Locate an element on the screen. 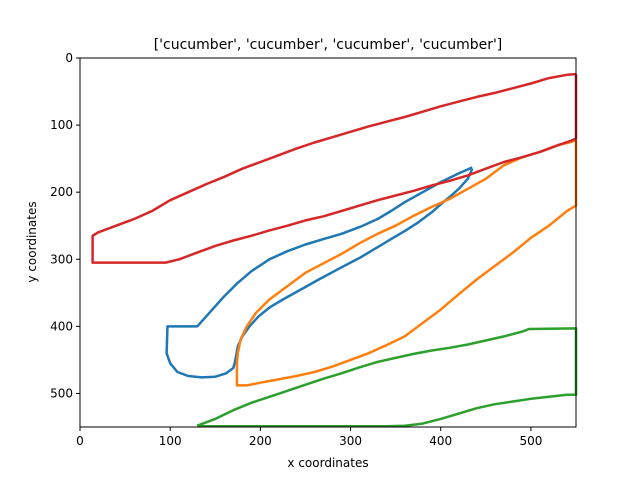  x-axis-label: x coordinates is located at coordinates (327, 463).